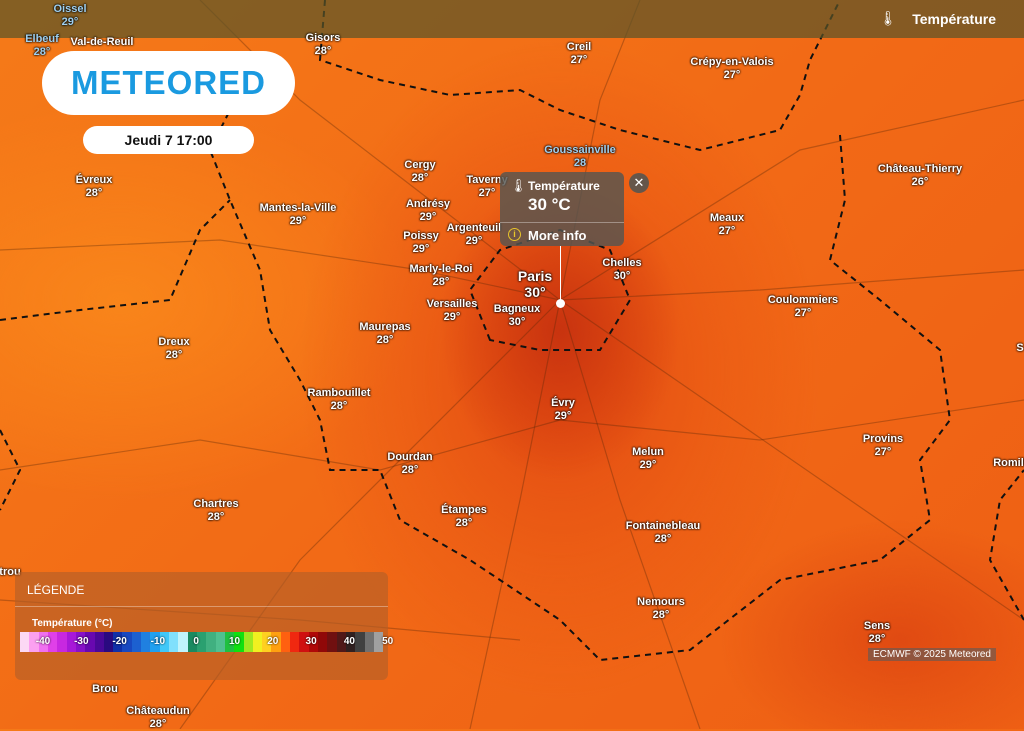 Image resolution: width=1024 pixels, height=731 pixels. Describe the element at coordinates (560, 303) in the screenshot. I see `location-marker` at that location.